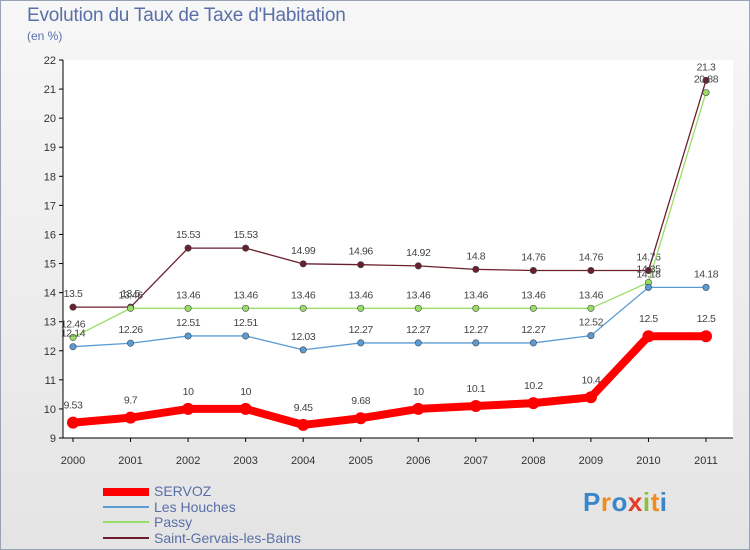  I want to click on data-label: 10.2, so click(533, 386).